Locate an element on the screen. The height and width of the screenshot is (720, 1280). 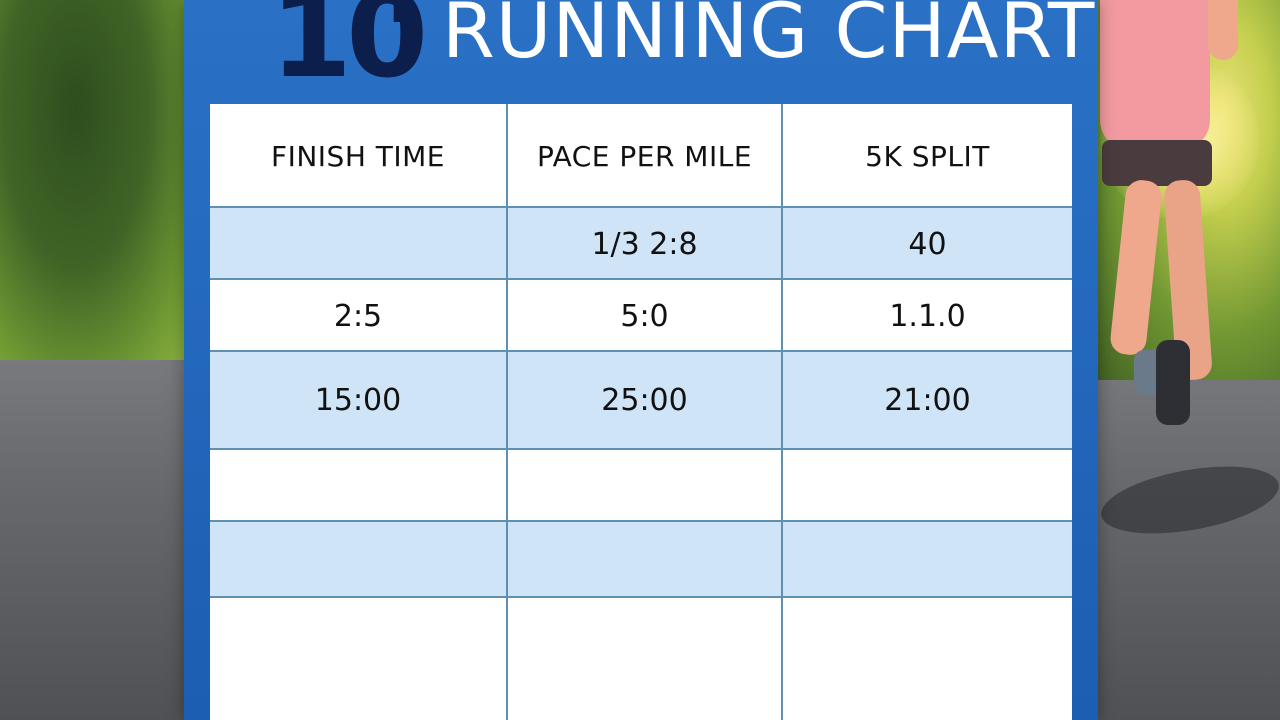
table-cell: 1.1.0 is located at coordinates (927, 316).